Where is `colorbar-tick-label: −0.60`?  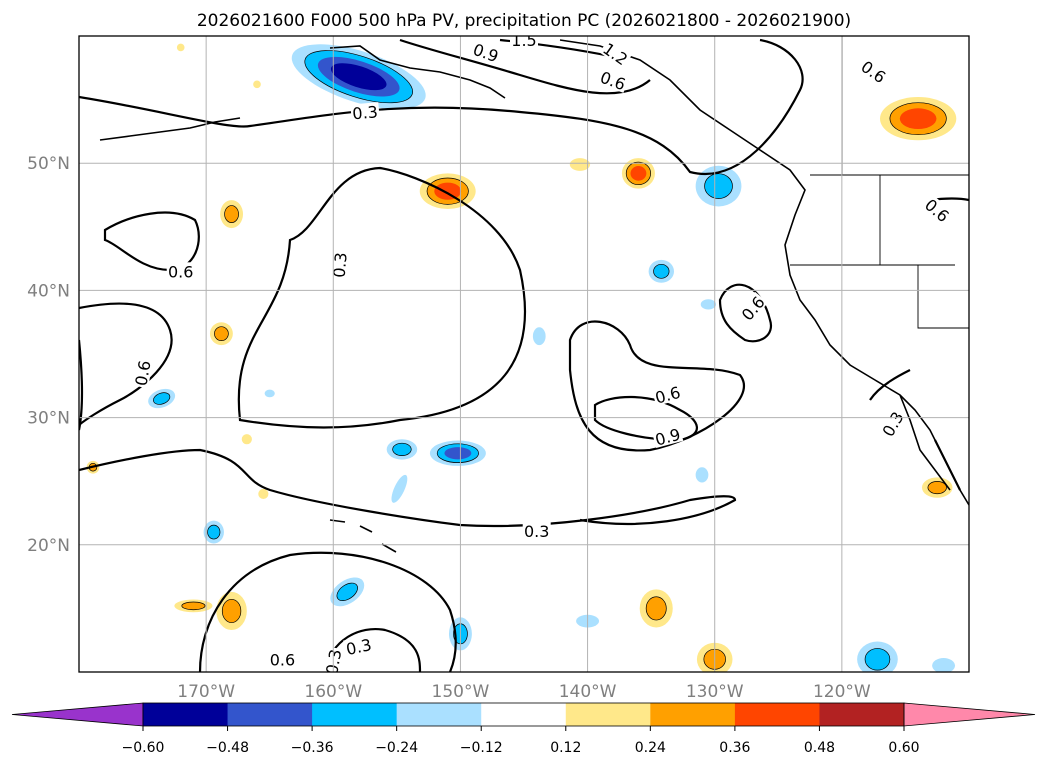
colorbar-tick-label: −0.60 is located at coordinates (143, 748).